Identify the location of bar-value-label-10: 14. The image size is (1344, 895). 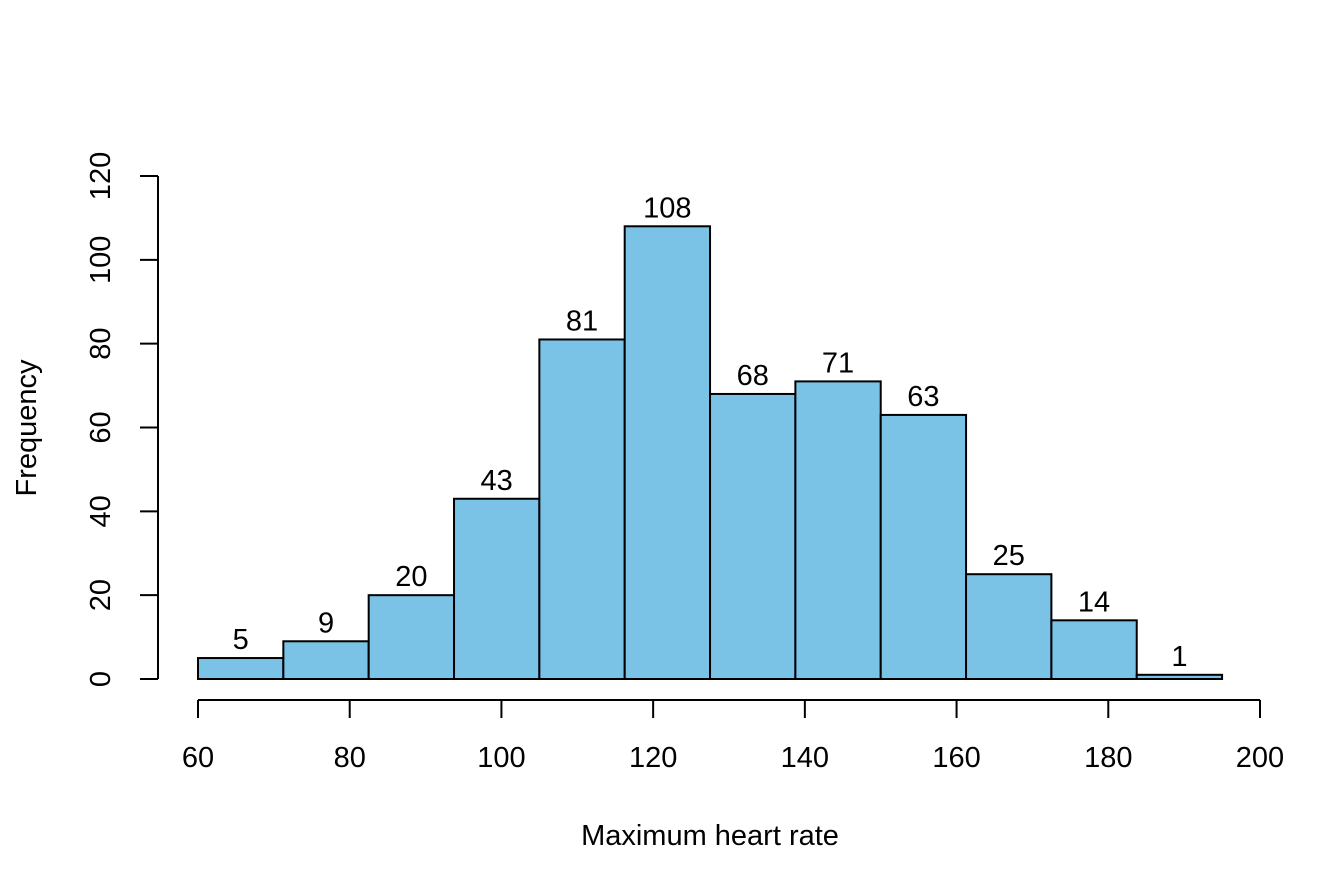
(1094, 602).